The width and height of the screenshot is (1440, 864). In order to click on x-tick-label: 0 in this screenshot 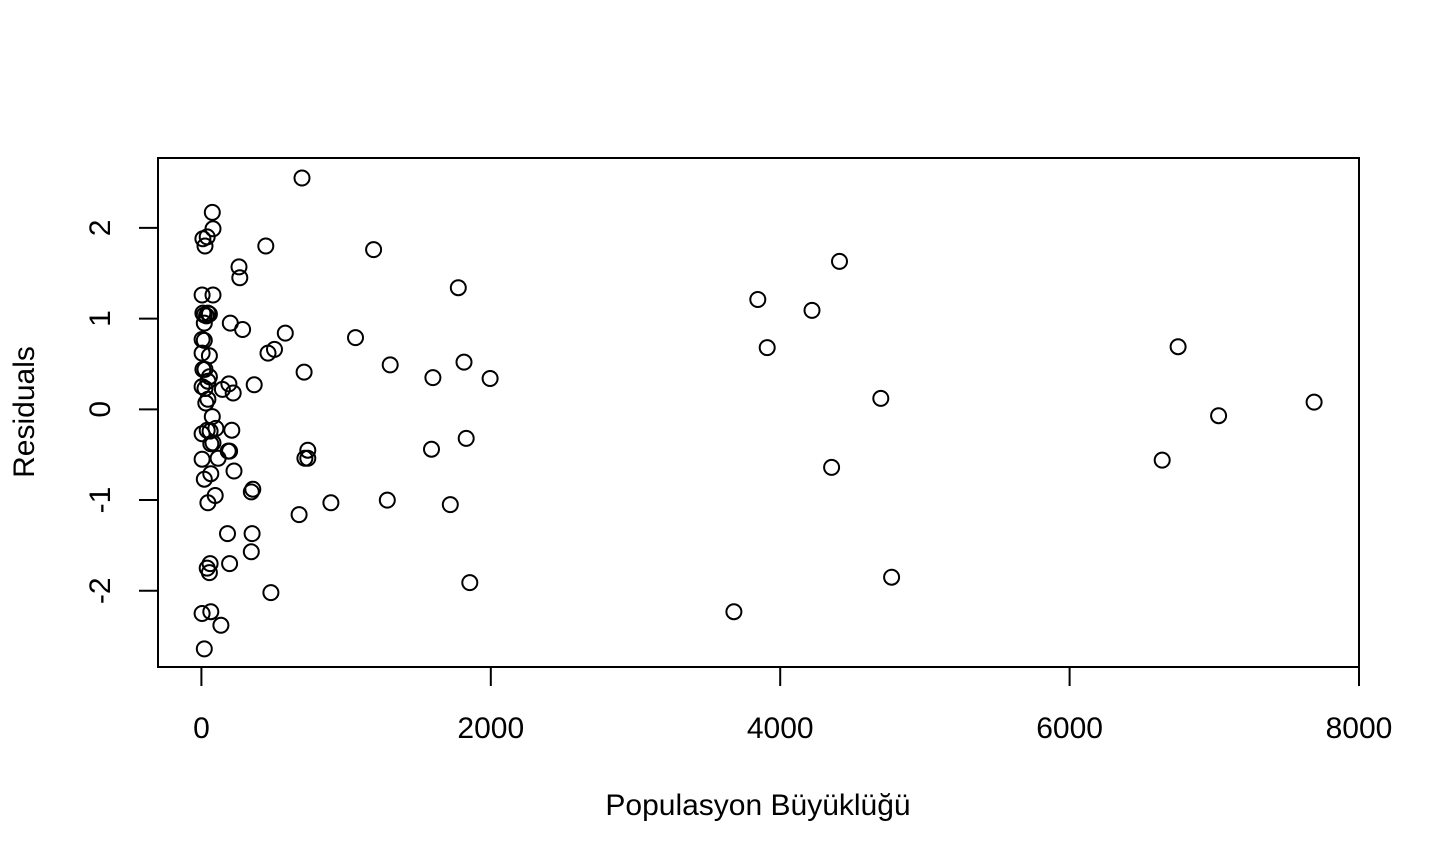, I will do `click(201, 728)`.